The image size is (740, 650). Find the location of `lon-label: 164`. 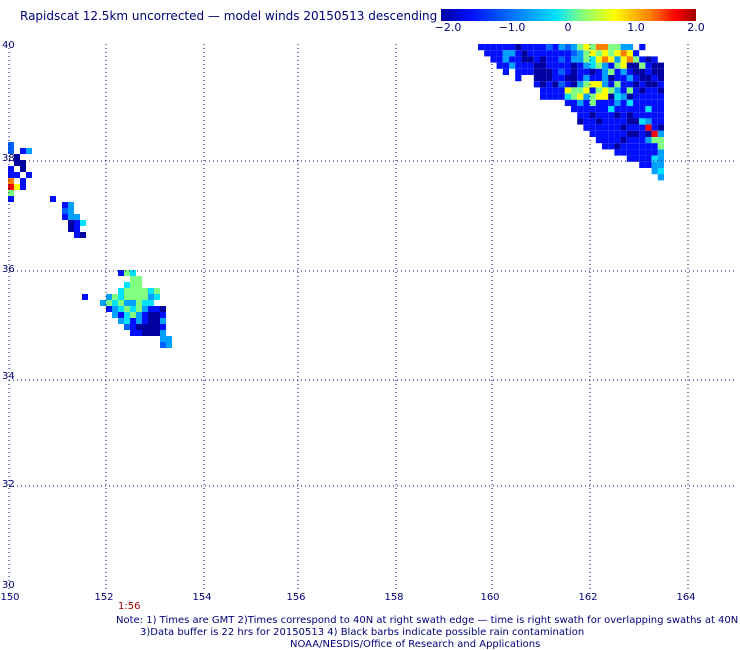

lon-label: 164 is located at coordinates (686, 597).